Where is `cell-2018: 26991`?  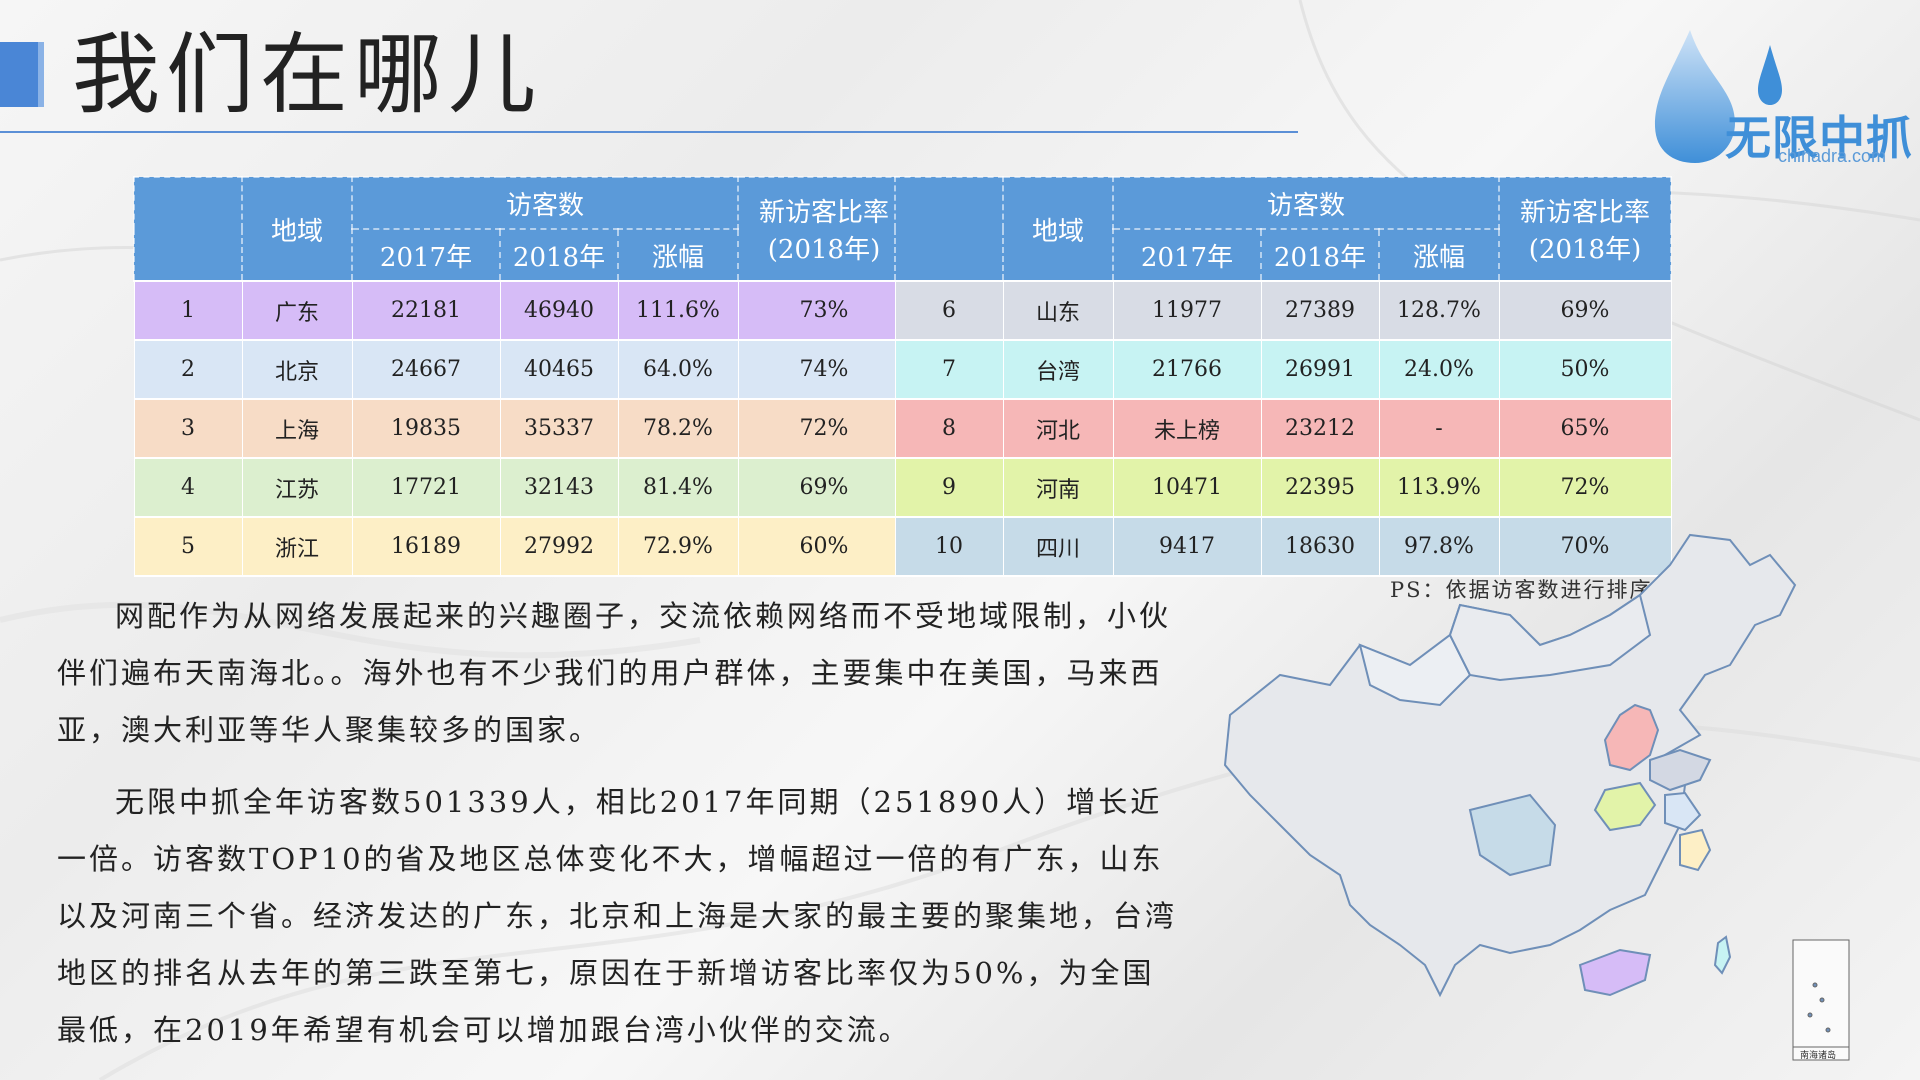 cell-2018: 26991 is located at coordinates (1320, 369).